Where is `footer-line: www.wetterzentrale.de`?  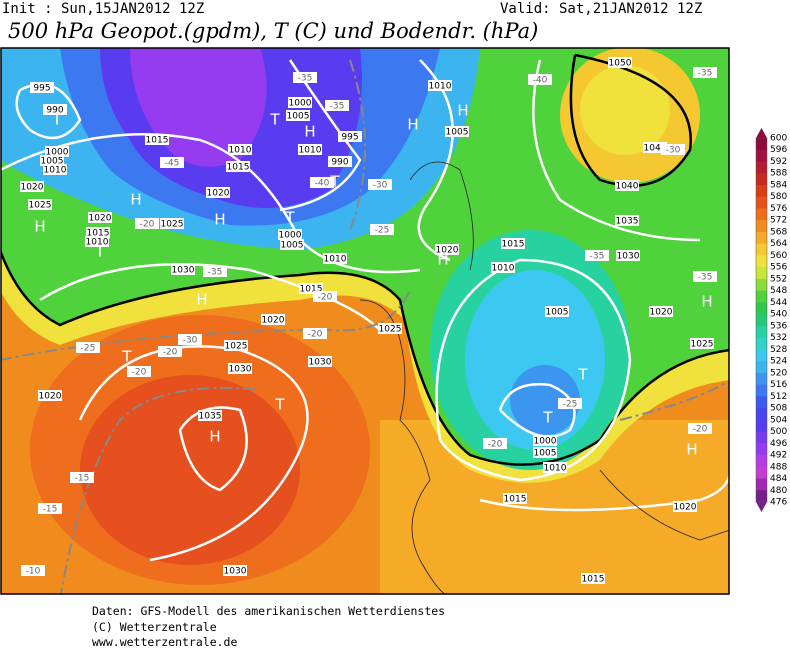
footer-line: www.wetterzentrale.de is located at coordinates (164, 641).